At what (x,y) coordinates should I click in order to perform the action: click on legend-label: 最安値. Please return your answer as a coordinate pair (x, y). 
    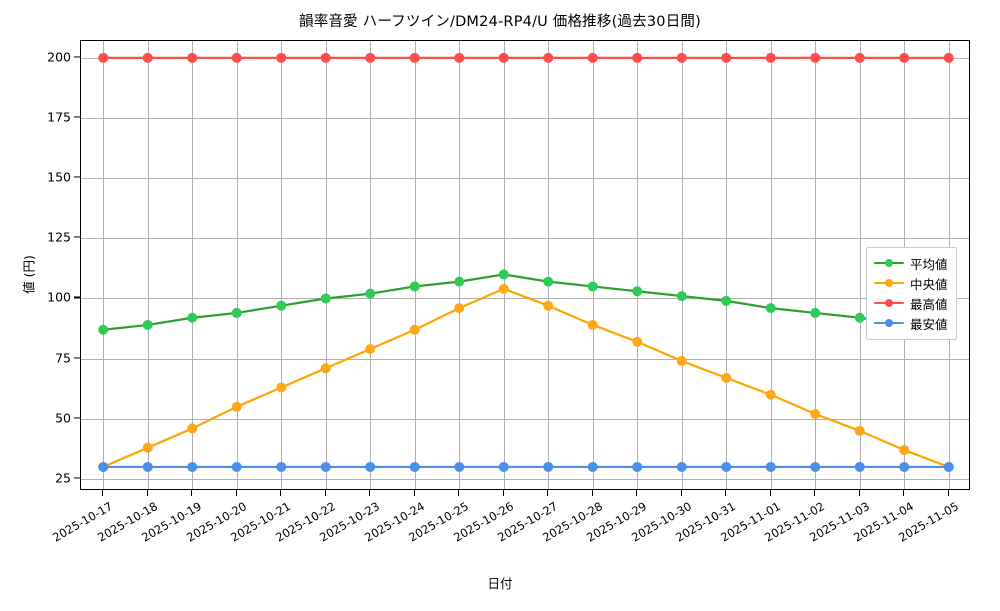
    Looking at the image, I should click on (929, 324).